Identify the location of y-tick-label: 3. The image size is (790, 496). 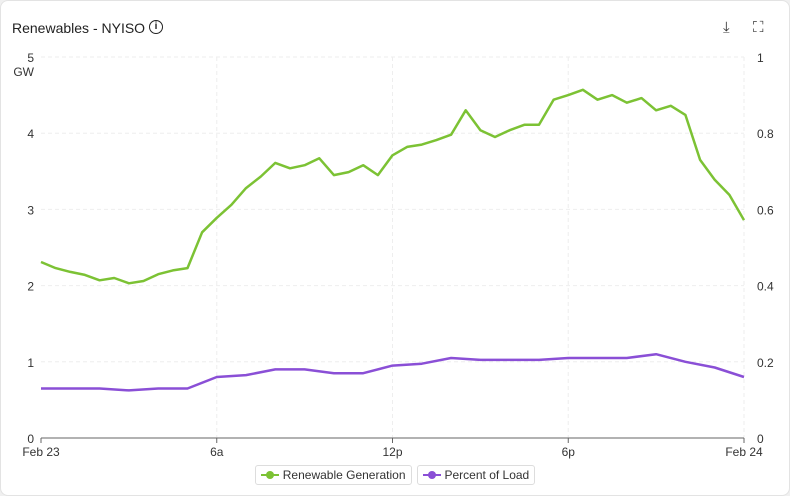
(30, 210).